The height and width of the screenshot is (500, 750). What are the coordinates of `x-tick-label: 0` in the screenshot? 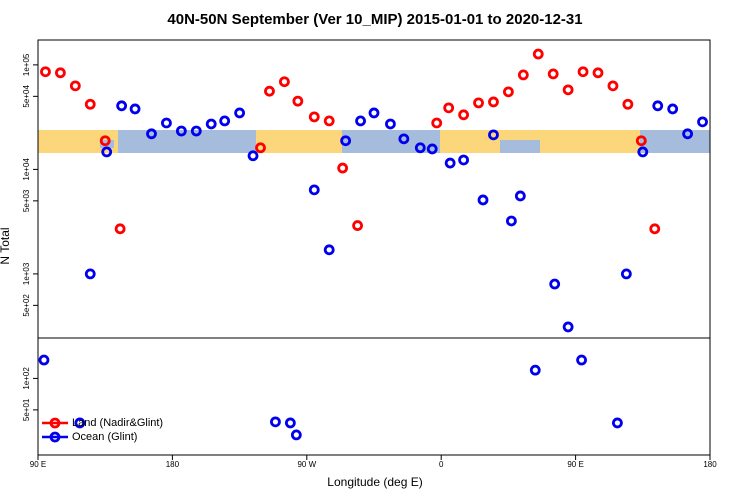 It's located at (441, 464).